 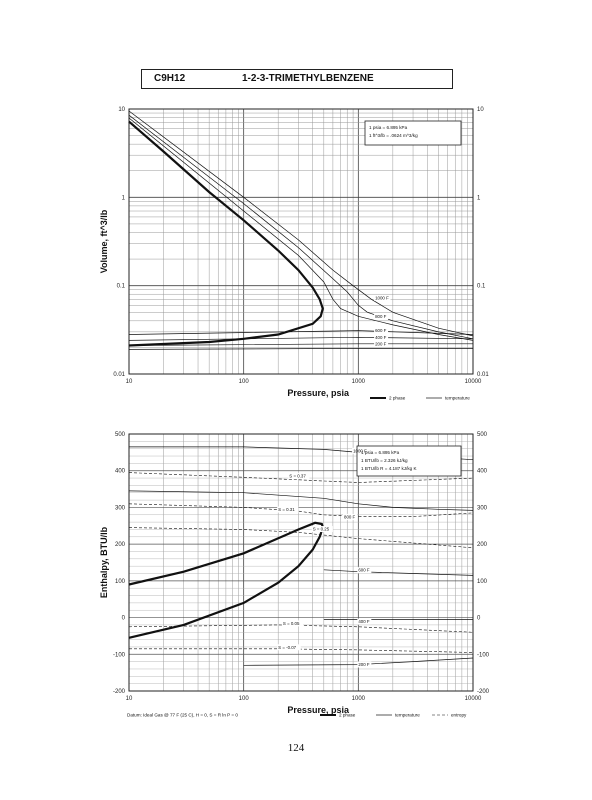 What do you see at coordinates (482, 472) in the screenshot?
I see `y-tick-label-right: 400` at bounding box center [482, 472].